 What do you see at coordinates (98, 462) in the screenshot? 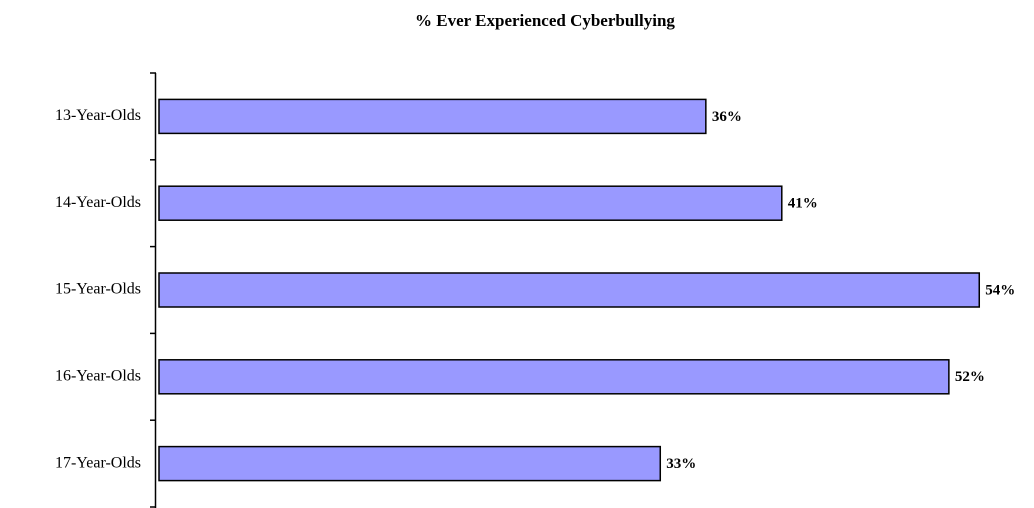
I see `category-label: 17-Year-Olds` at bounding box center [98, 462].